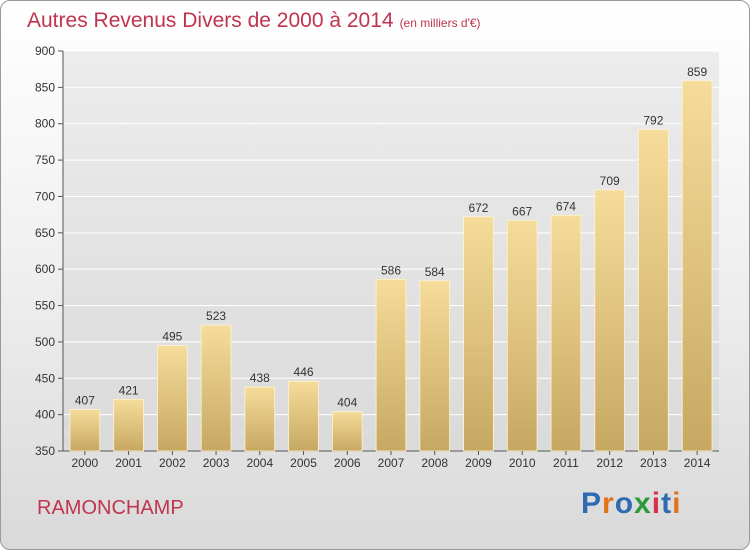 This screenshot has height=550, width=750. What do you see at coordinates (85, 430) in the screenshot?
I see `bar-2000` at bounding box center [85, 430].